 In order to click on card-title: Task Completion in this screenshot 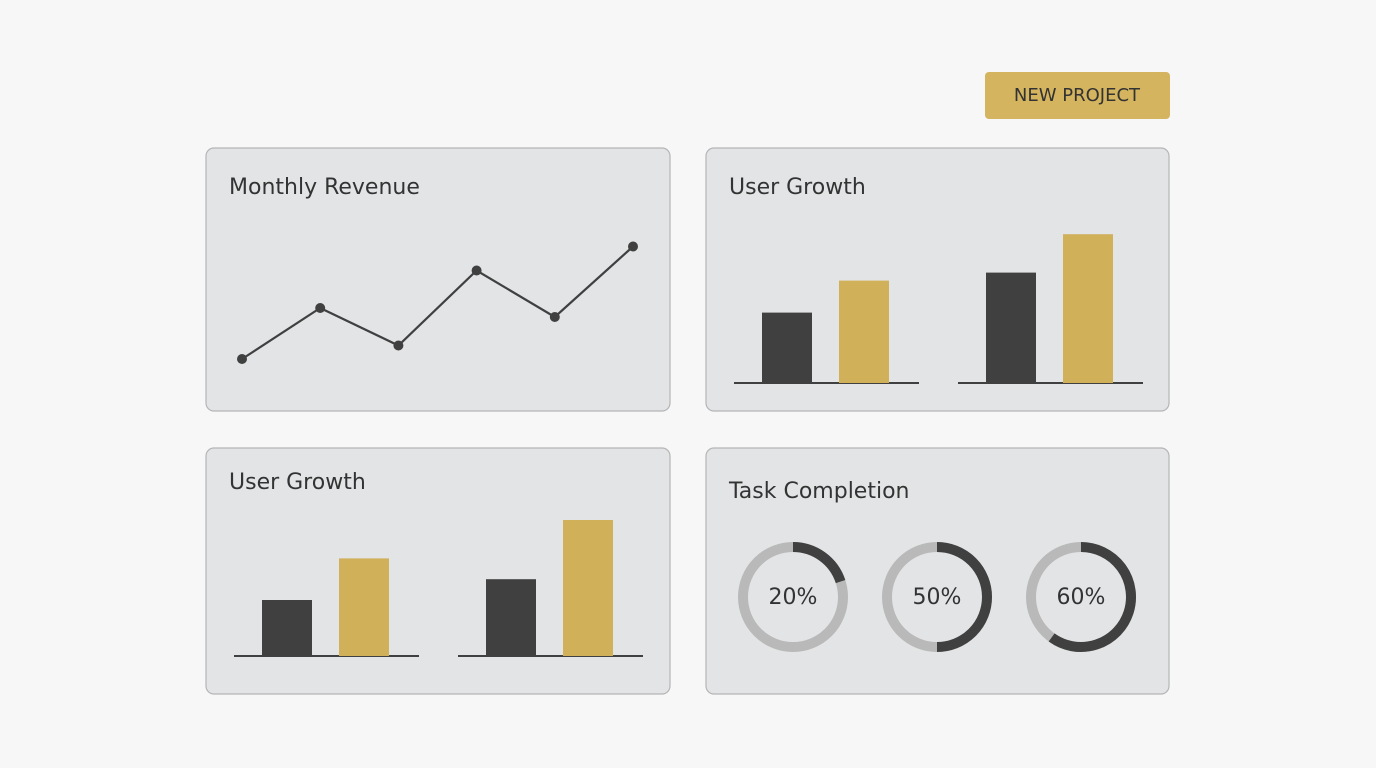, I will do `click(818, 491)`.